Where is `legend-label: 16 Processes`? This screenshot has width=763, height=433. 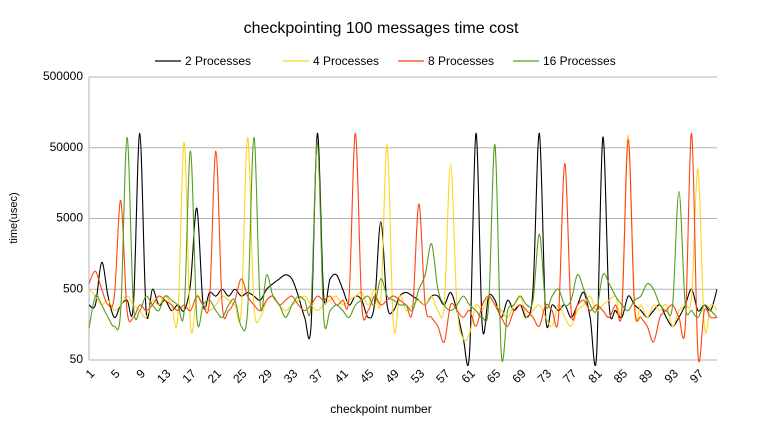 legend-label: 16 Processes is located at coordinates (579, 61).